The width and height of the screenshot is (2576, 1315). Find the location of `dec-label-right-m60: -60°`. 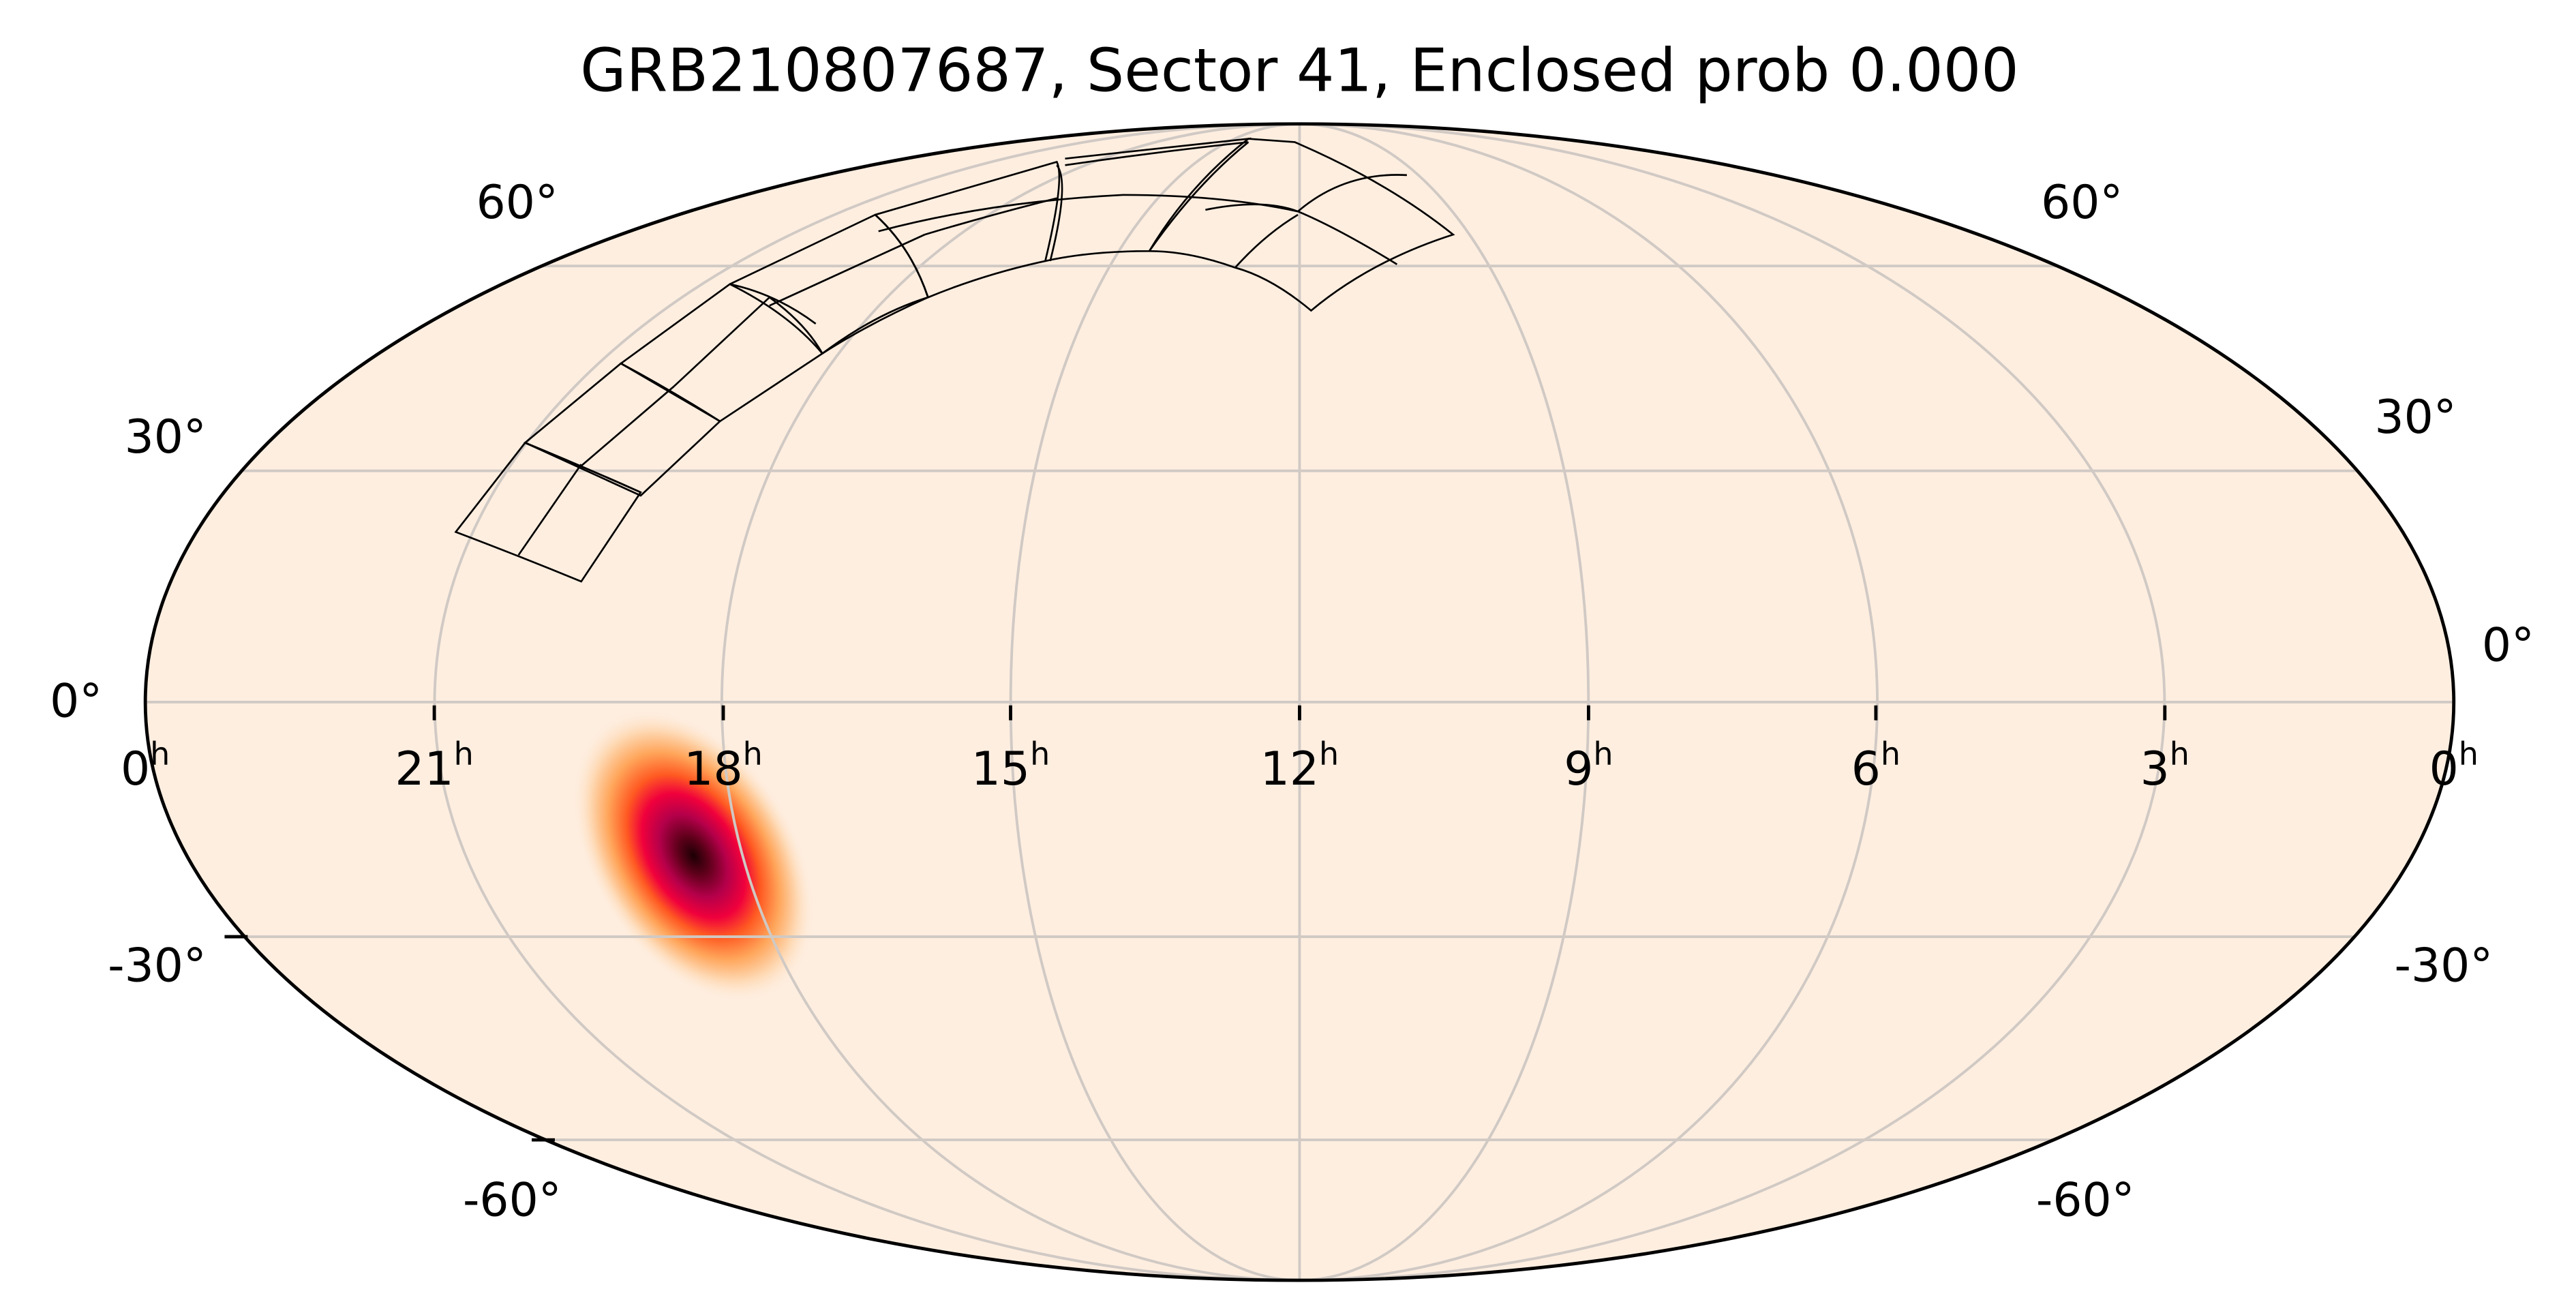

dec-label-right-m60: -60° is located at coordinates (2085, 1200).